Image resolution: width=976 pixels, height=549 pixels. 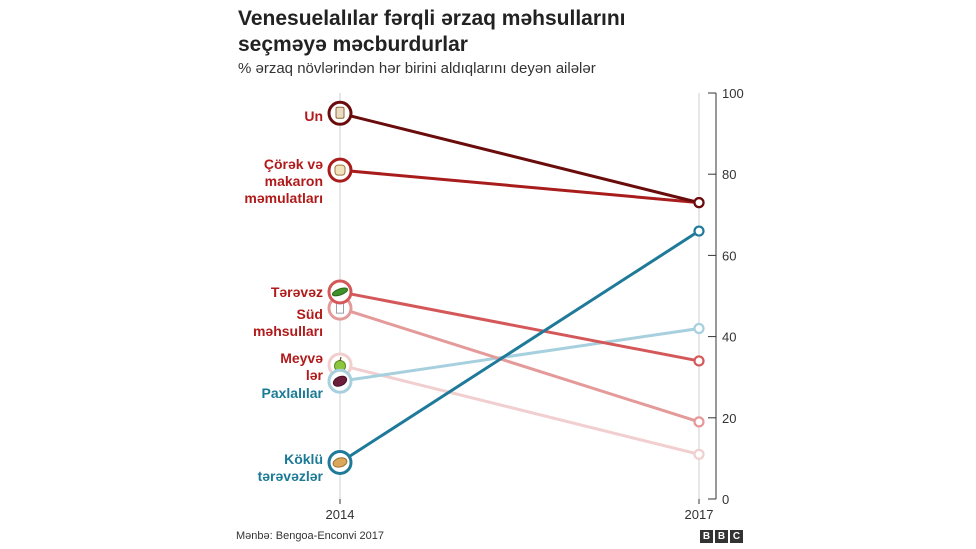 I want to click on series-label: Paxlalılar, so click(x=293, y=393).